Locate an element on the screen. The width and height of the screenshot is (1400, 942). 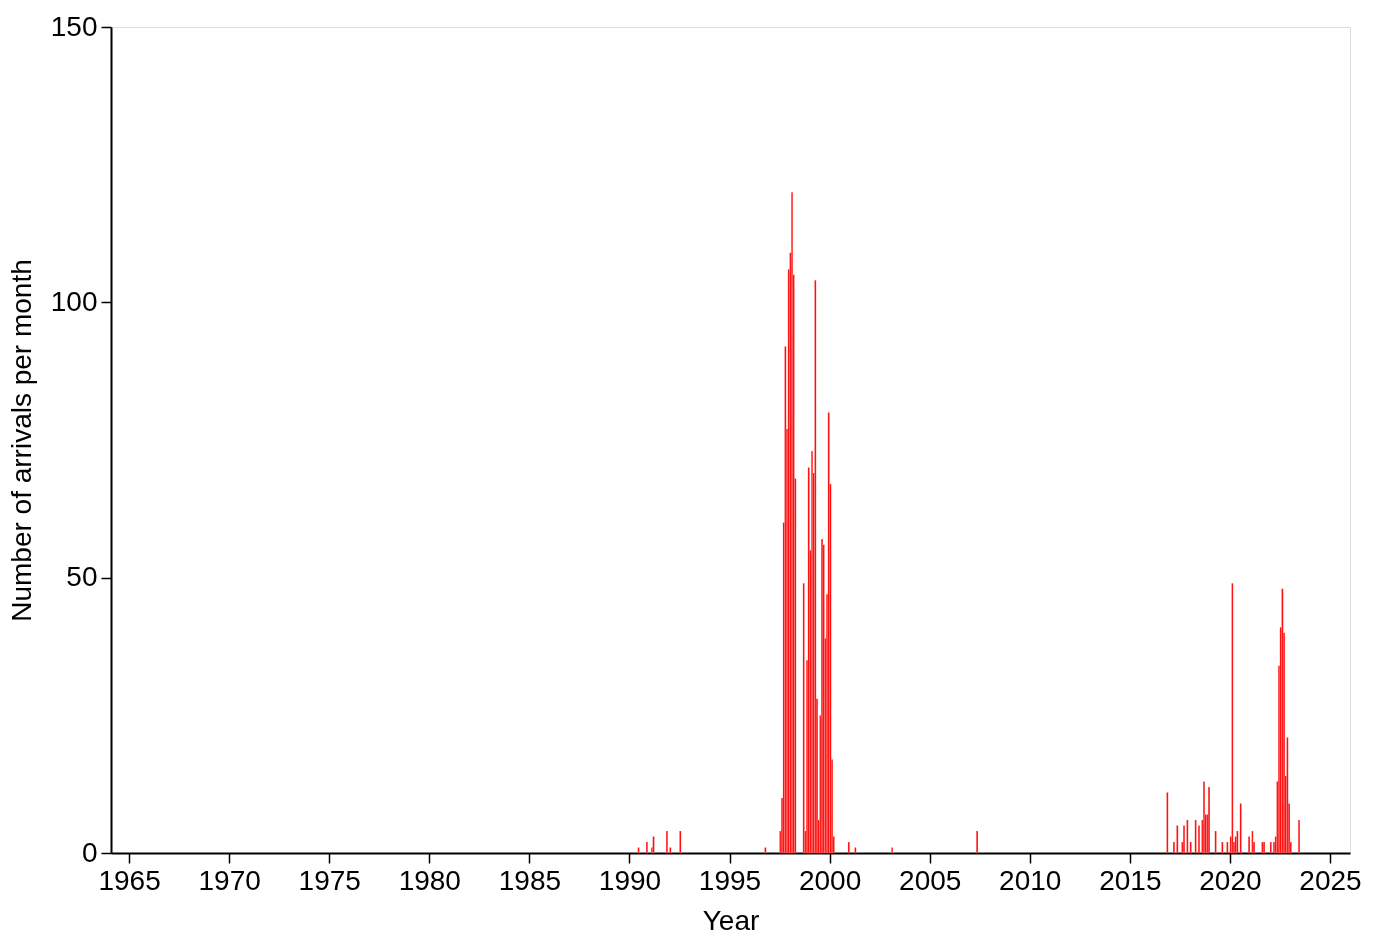
y-tick-label: 150 is located at coordinates (74, 26).